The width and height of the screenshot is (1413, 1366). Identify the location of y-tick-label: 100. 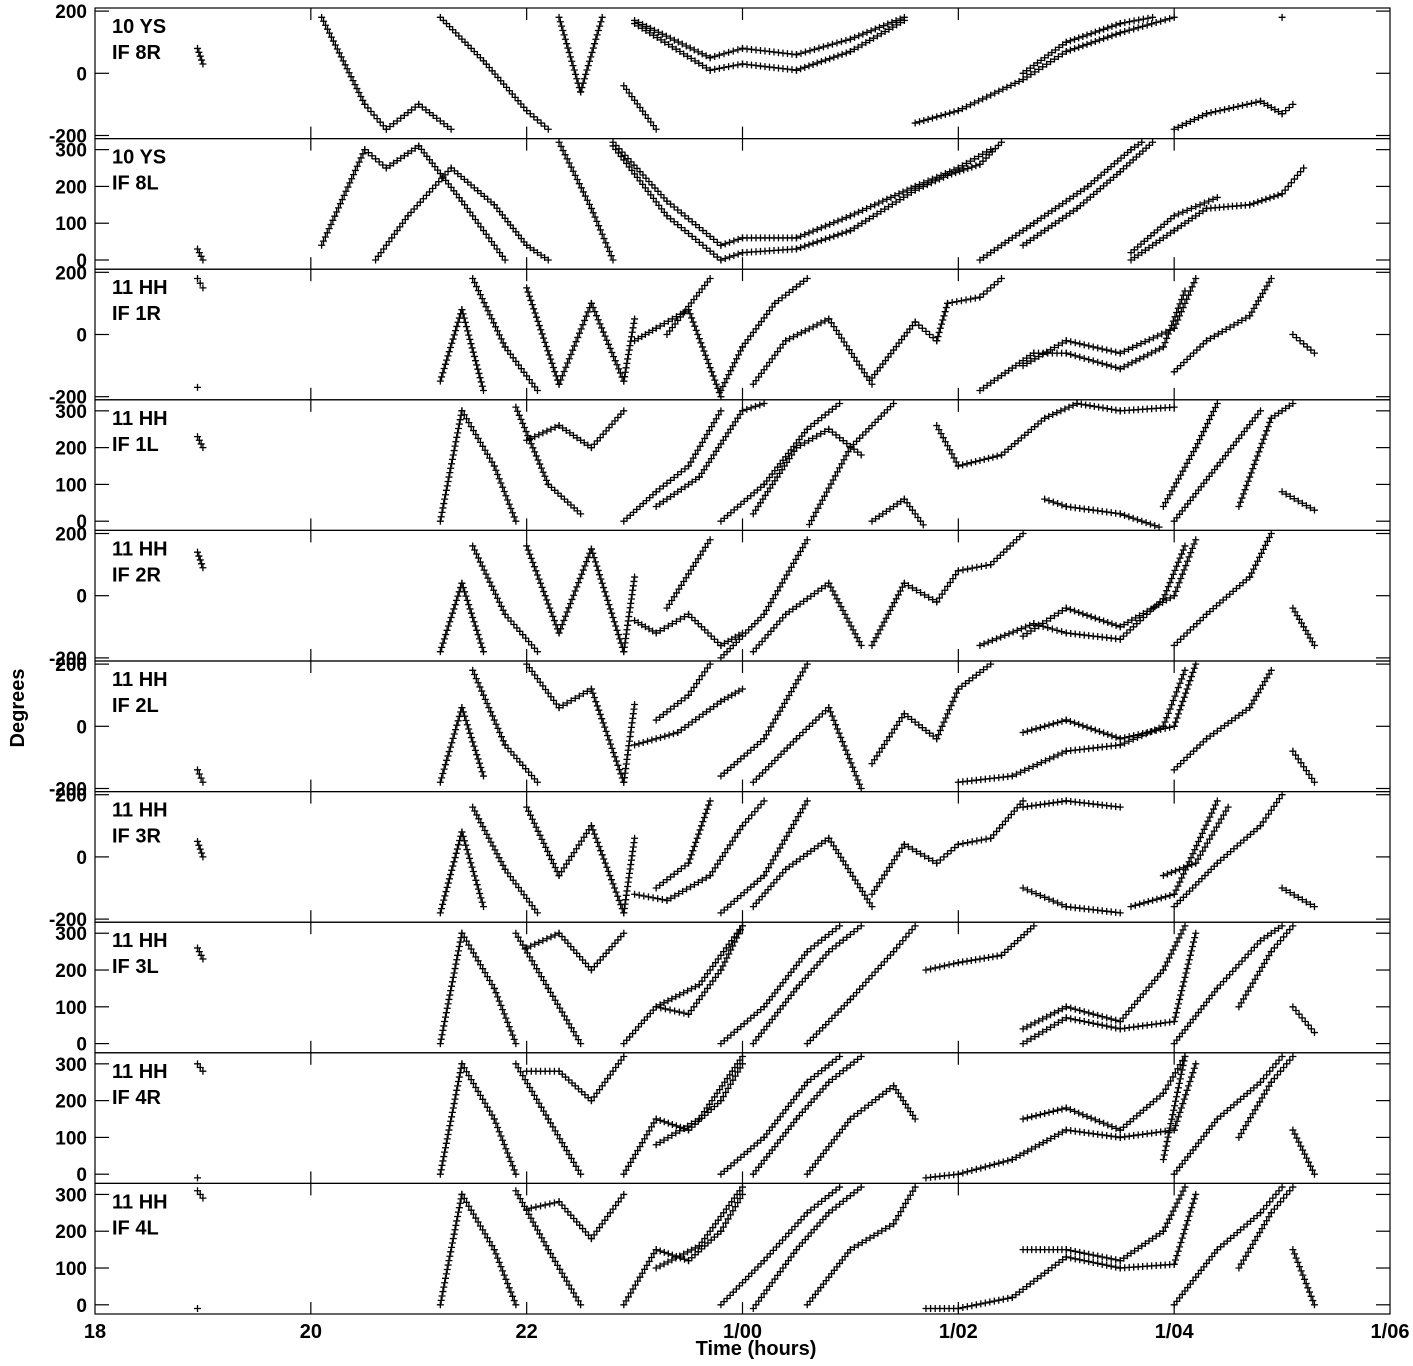
(71, 1138).